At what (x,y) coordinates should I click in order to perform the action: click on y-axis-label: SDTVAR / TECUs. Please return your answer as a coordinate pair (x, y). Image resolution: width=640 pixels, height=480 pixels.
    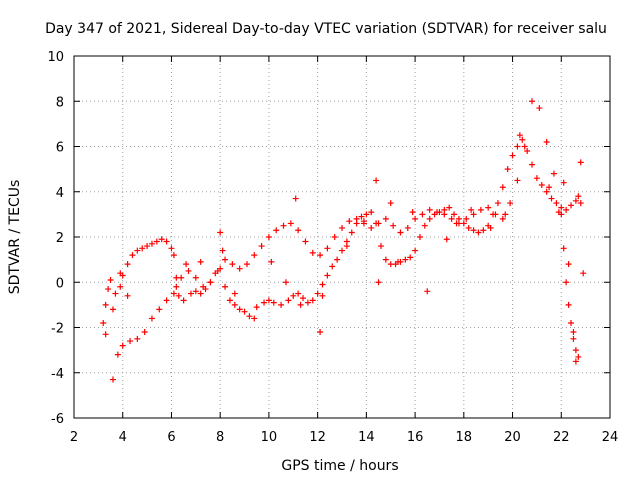
    Looking at the image, I should click on (15, 237).